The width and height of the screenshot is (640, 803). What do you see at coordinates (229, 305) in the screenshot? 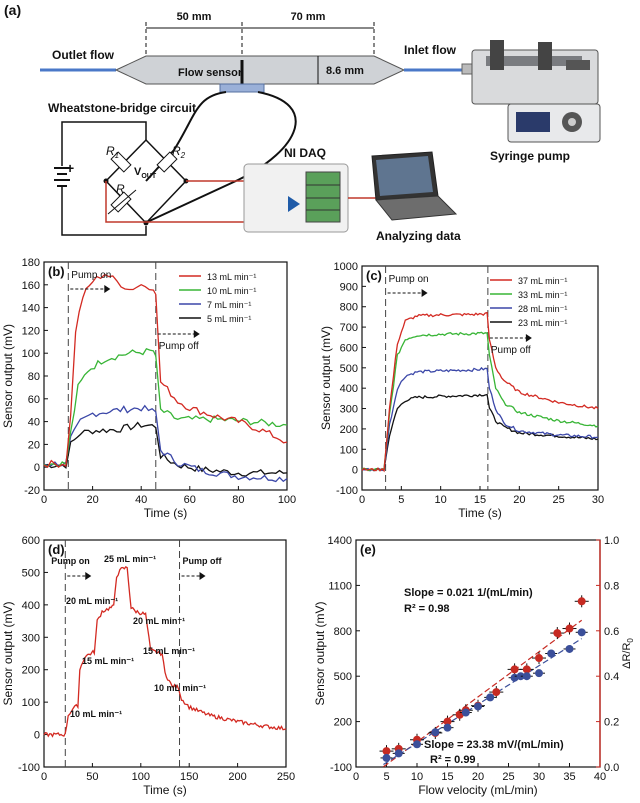
I see `legend-label: 7 mL min⁻¹` at bounding box center [229, 305].